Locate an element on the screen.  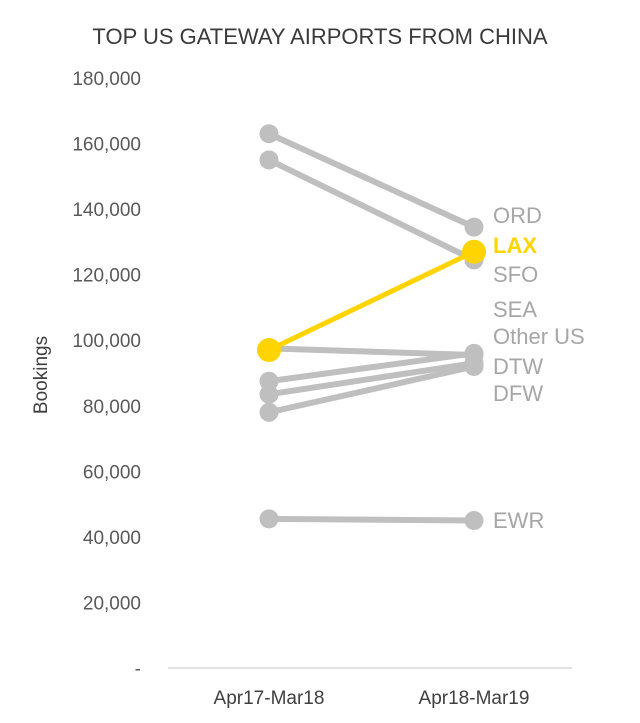
series-line-ord is located at coordinates (371, 180).